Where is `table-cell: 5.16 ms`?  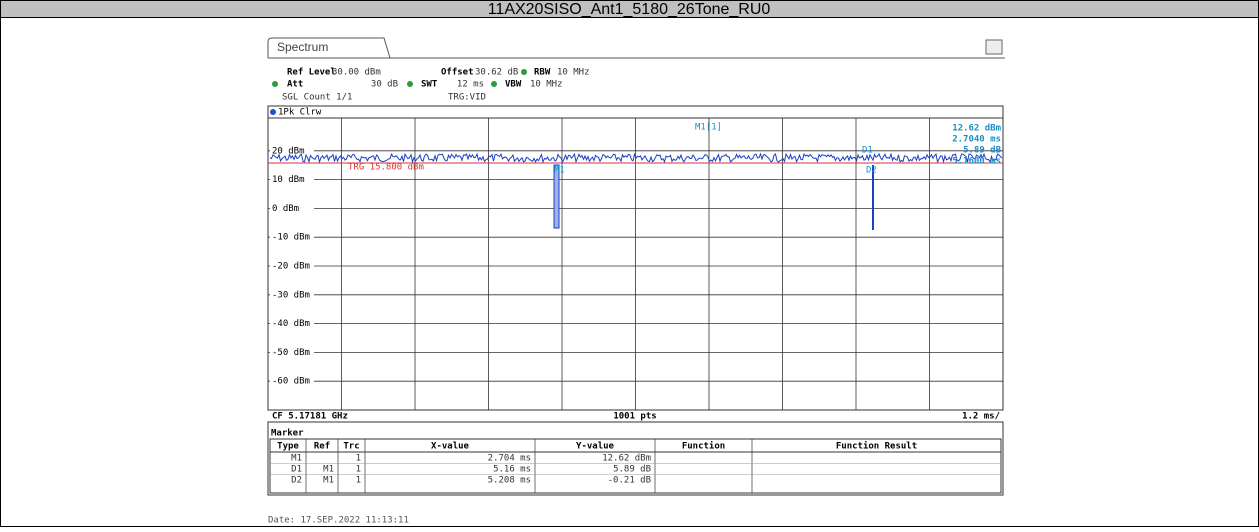
table-cell: 5.16 ms is located at coordinates (512, 470).